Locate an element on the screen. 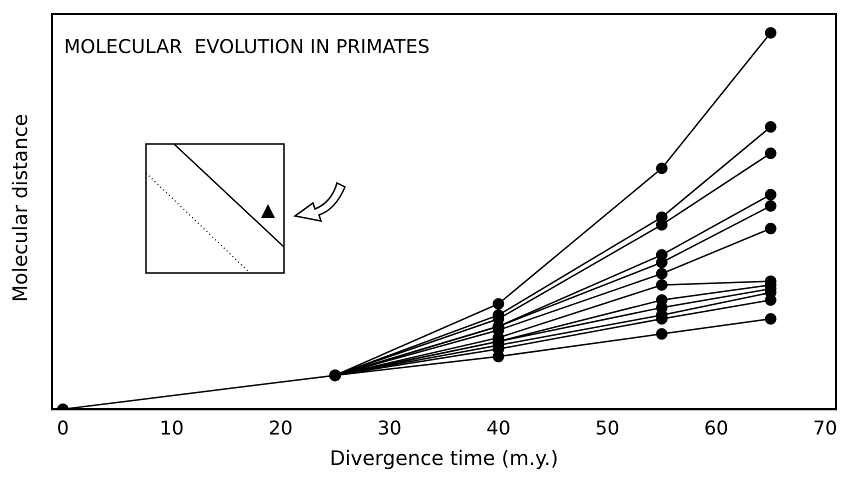 The height and width of the screenshot is (480, 843). y-axis-title: Molecular distance is located at coordinates (20, 208).